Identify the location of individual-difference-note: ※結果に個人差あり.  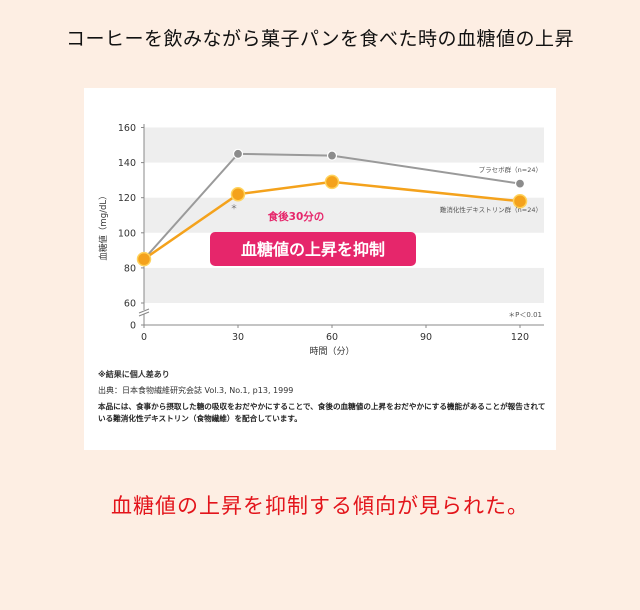
(134, 374).